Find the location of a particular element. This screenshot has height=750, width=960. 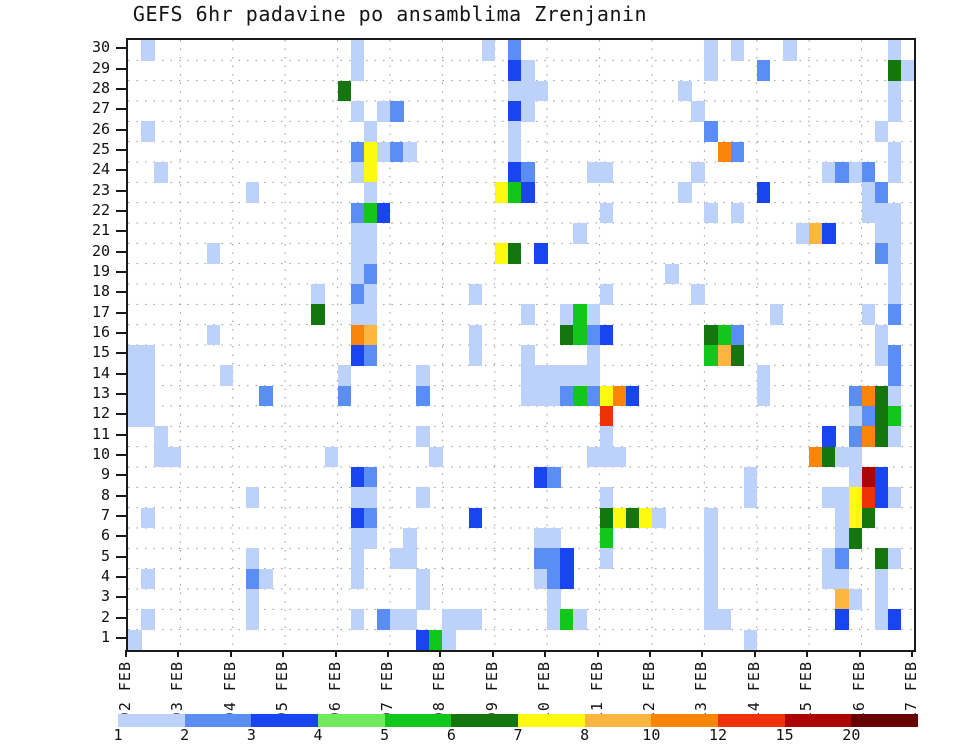

x-tick-label: 15 FEB is located at coordinates (806, 691).